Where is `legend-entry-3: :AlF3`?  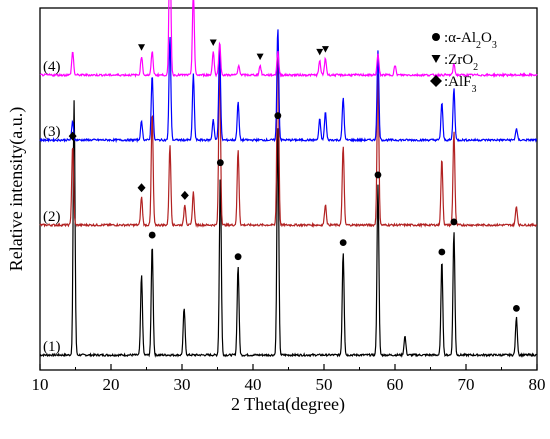 legend-entry-3: :AlF3 is located at coordinates (460, 84).